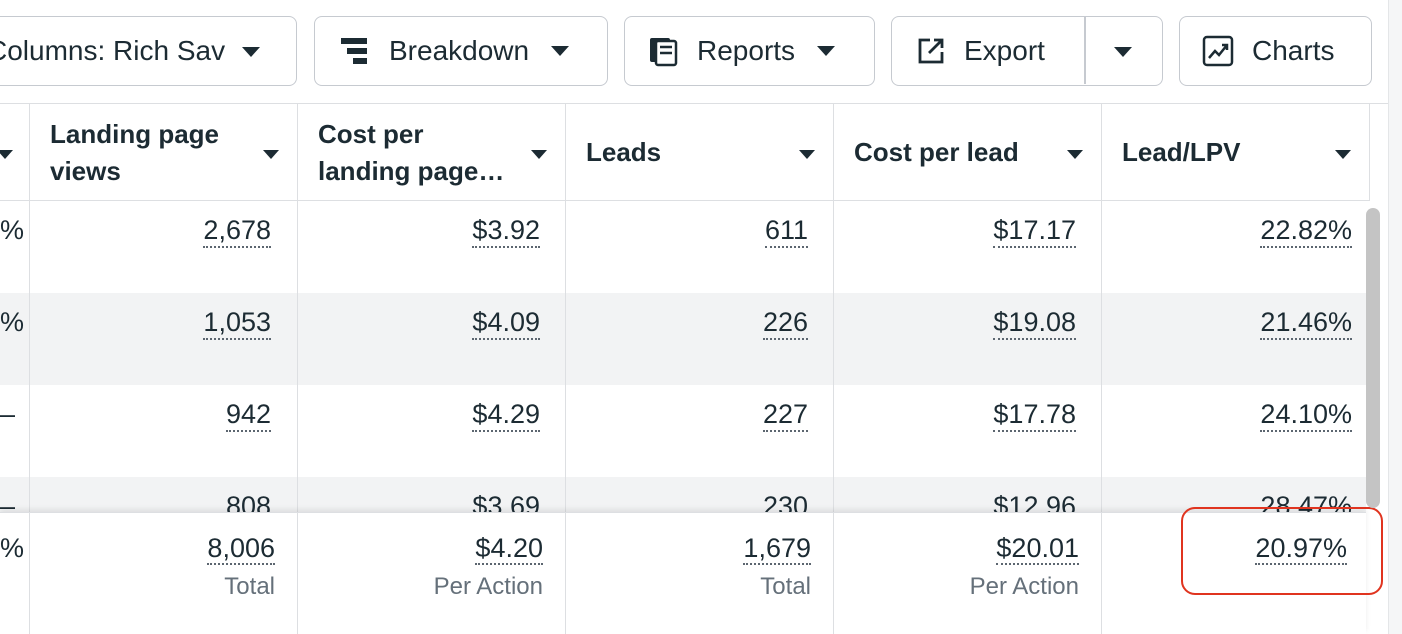  Describe the element at coordinates (1123, 52) in the screenshot. I see `export-options-chevron-icon` at that location.